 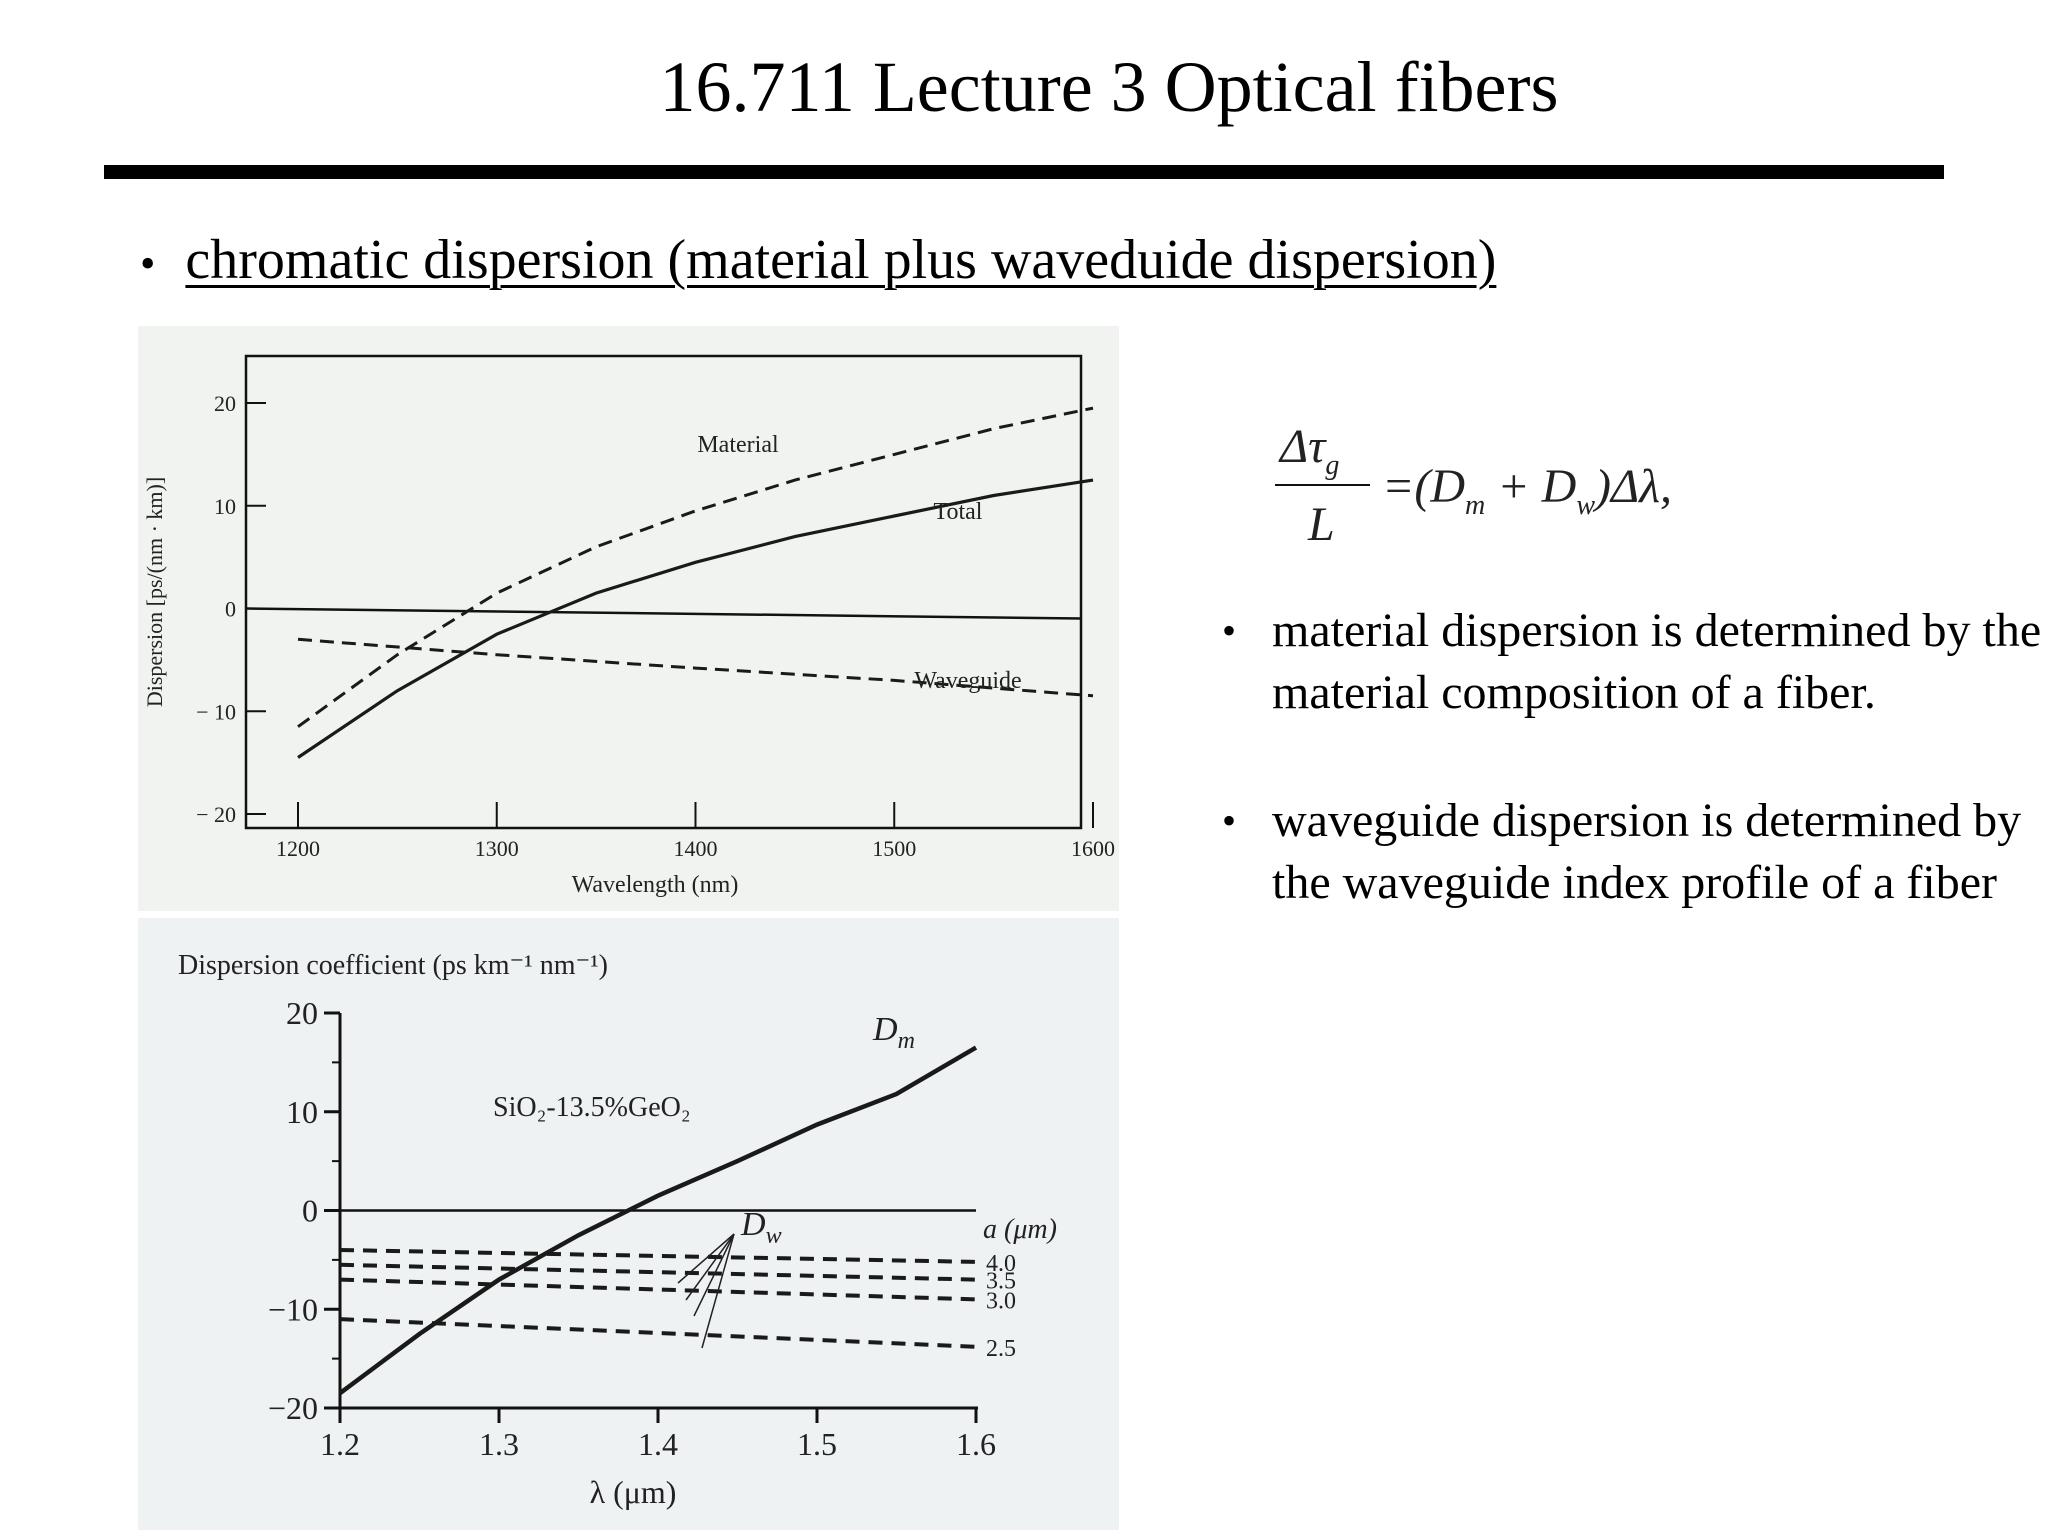 I want to click on dispersion-equation: Δτg L =(Dm + Dw)Δλ,, so click(x=1520, y=485).